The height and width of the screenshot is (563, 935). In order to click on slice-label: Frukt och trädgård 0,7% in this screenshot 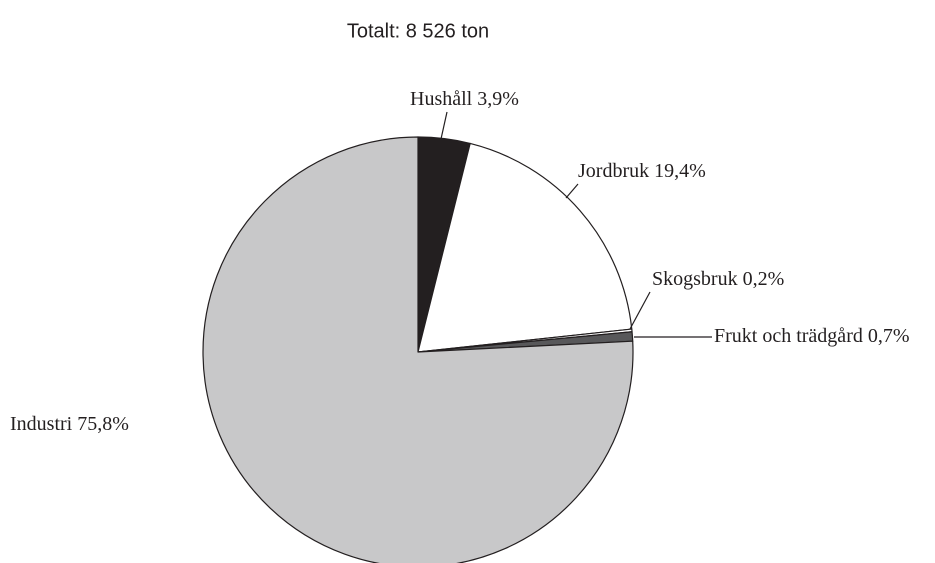, I will do `click(812, 336)`.